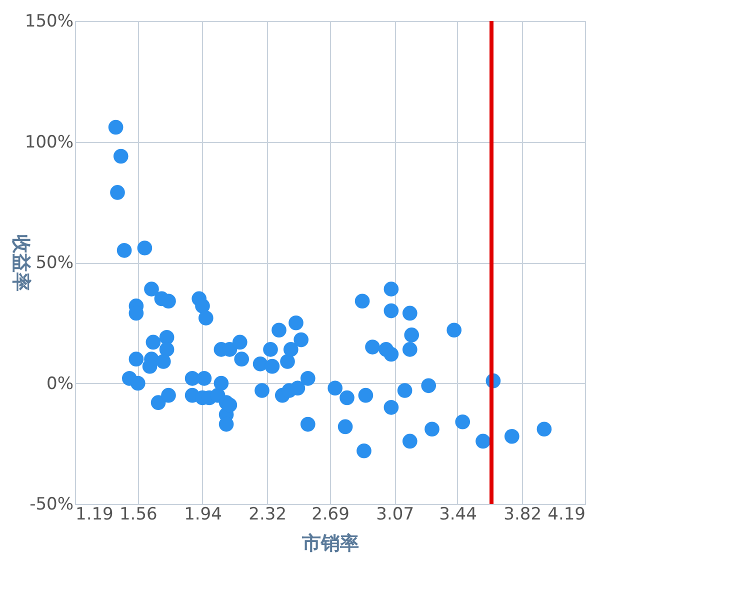 The height and width of the screenshot is (590, 731). Describe the element at coordinates (52, 504) in the screenshot. I see `y-tick-label: -50%` at that location.